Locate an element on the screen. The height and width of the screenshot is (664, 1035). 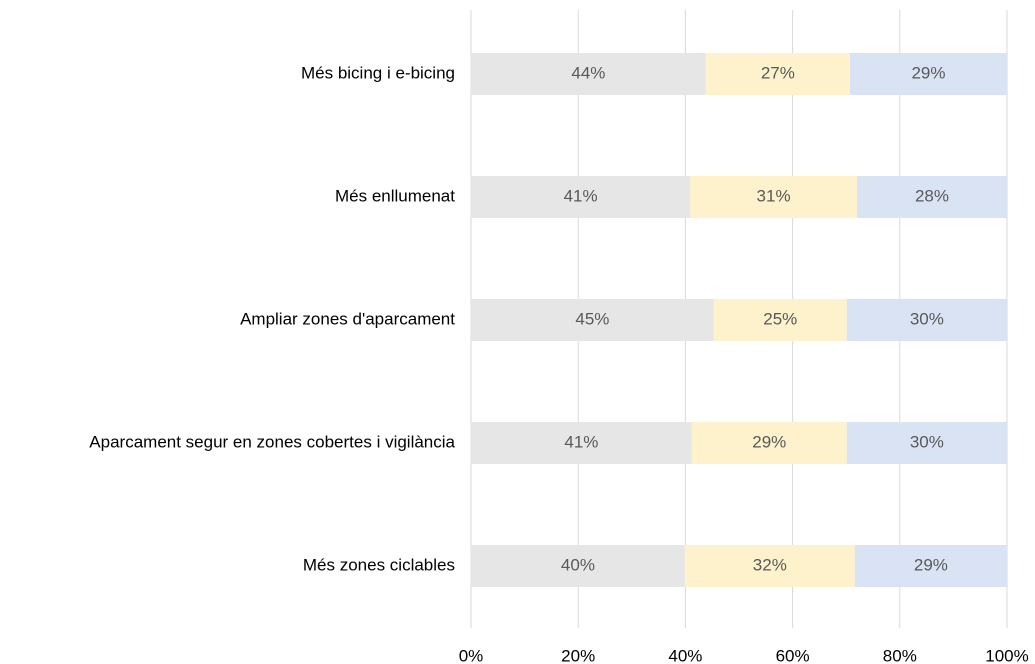
x-tick-label: 20% is located at coordinates (578, 655).